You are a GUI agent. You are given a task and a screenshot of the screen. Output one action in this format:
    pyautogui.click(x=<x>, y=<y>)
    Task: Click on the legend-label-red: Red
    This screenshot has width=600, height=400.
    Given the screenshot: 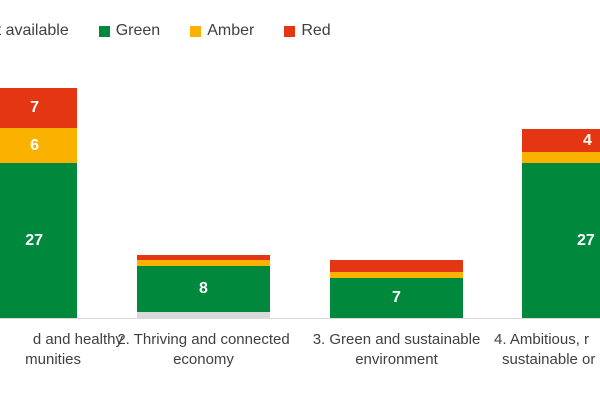 What is the action you would take?
    pyautogui.click(x=316, y=30)
    